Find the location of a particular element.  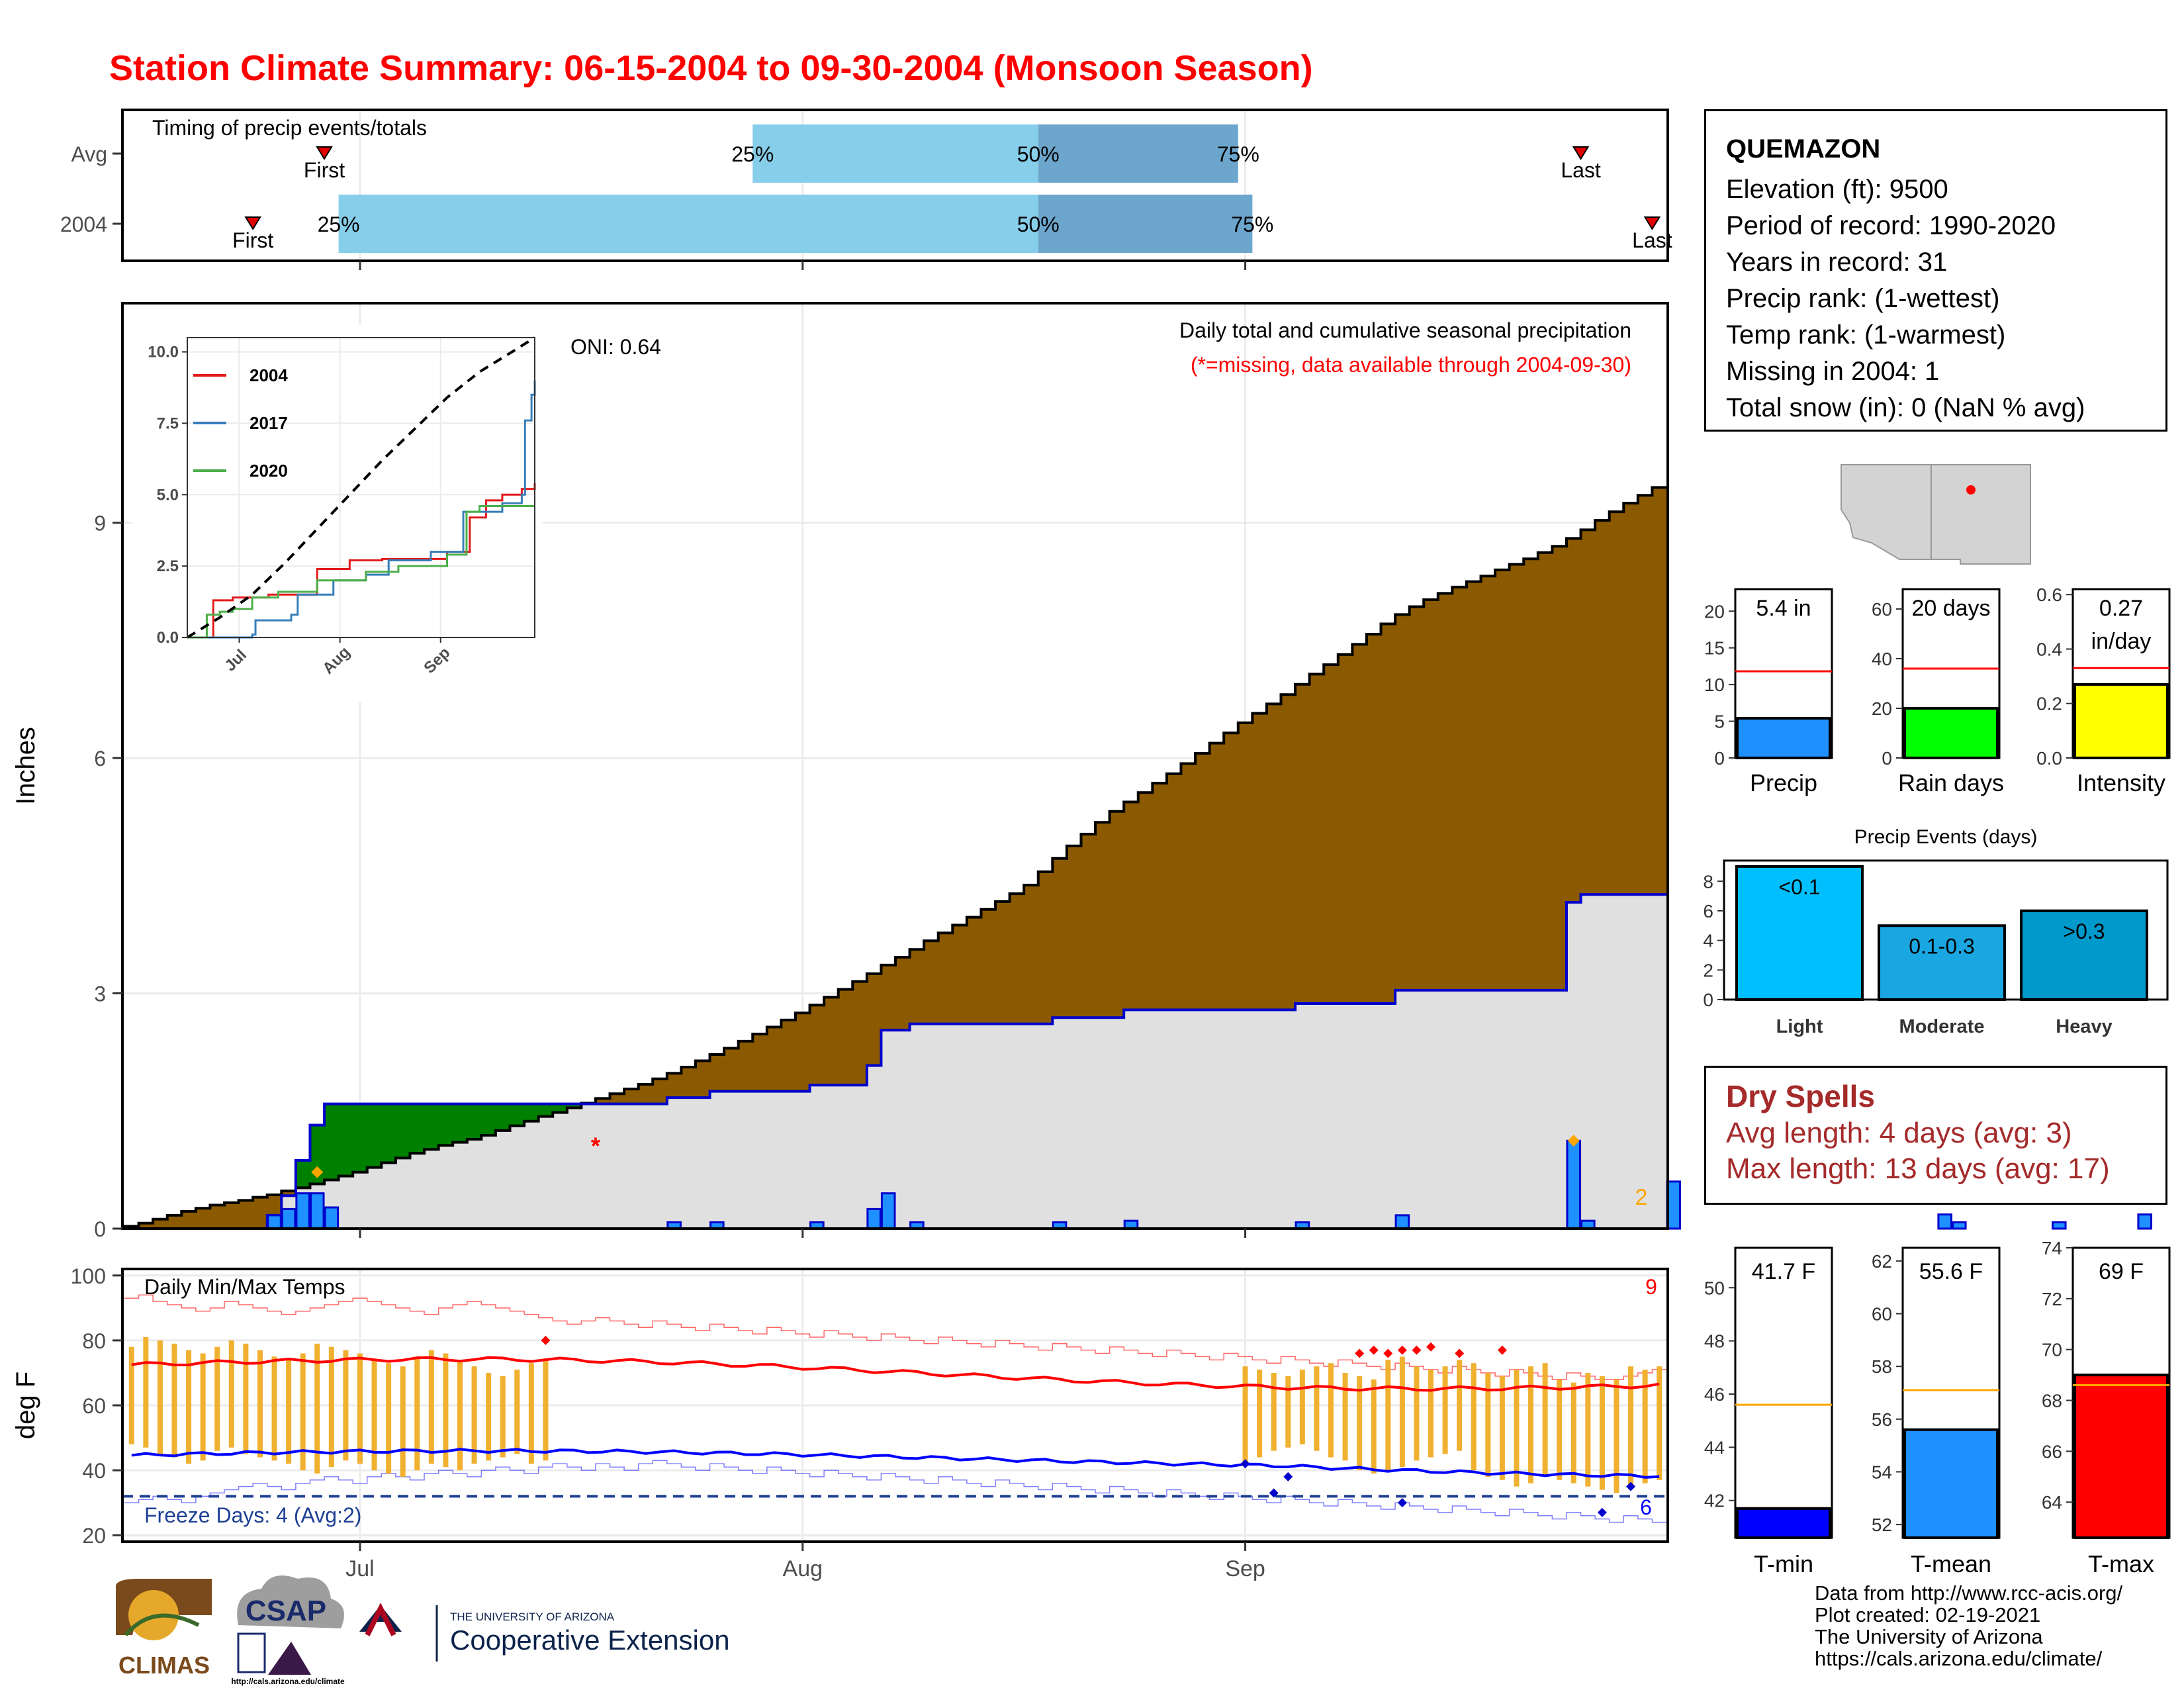

temps-freeze-label: Freeze Days: 4 (Avg:2) is located at coordinates (252, 1515).